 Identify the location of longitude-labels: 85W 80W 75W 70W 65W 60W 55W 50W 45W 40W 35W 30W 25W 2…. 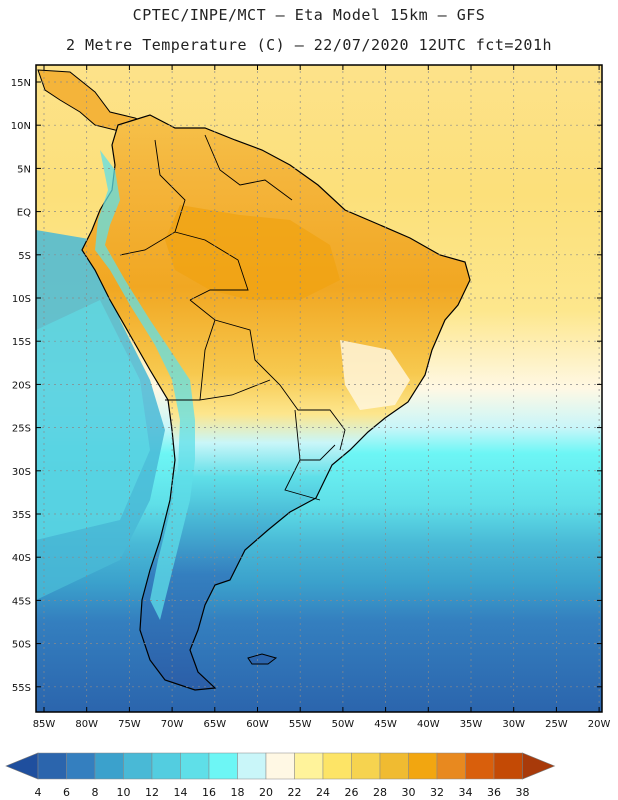
(322, 724).